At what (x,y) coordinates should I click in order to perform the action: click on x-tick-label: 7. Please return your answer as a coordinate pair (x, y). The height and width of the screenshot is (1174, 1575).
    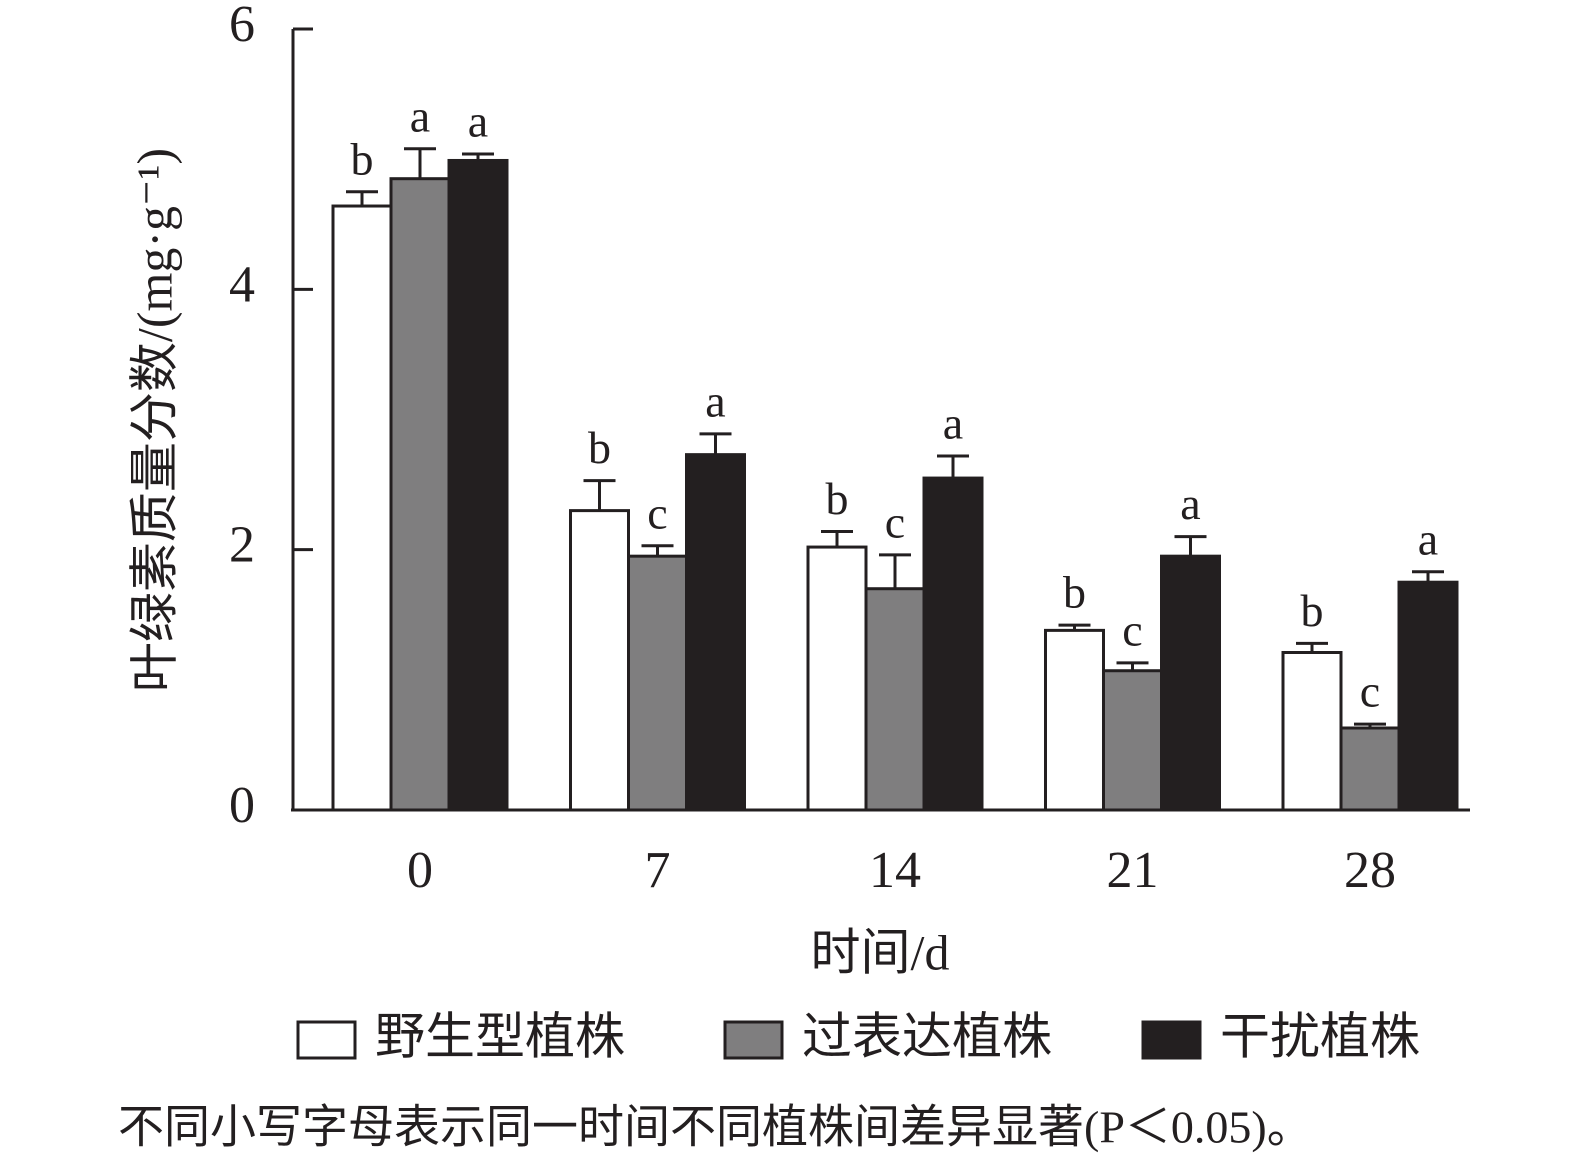
    Looking at the image, I should click on (658, 870).